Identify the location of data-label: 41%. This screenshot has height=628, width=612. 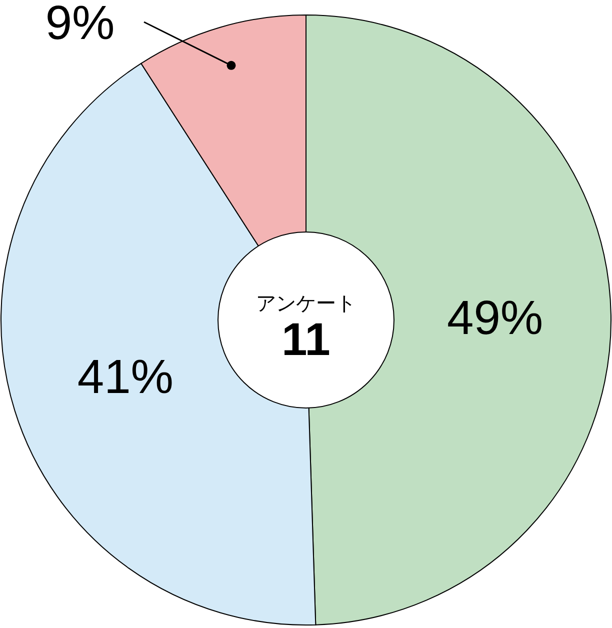
(125, 377).